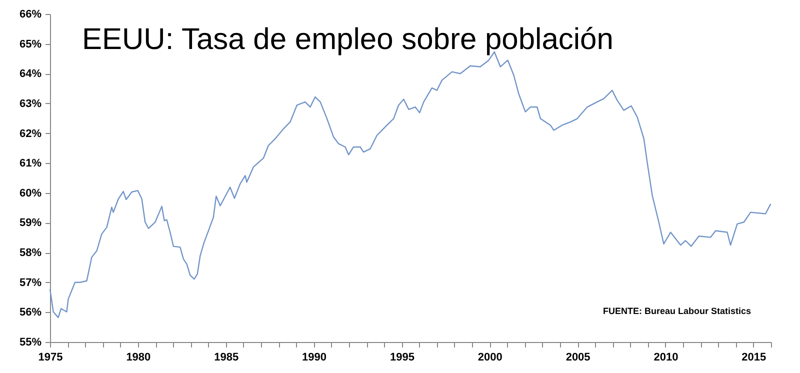 The height and width of the screenshot is (373, 800). Describe the element at coordinates (30, 312) in the screenshot. I see `y-tick-label: 56%` at that location.